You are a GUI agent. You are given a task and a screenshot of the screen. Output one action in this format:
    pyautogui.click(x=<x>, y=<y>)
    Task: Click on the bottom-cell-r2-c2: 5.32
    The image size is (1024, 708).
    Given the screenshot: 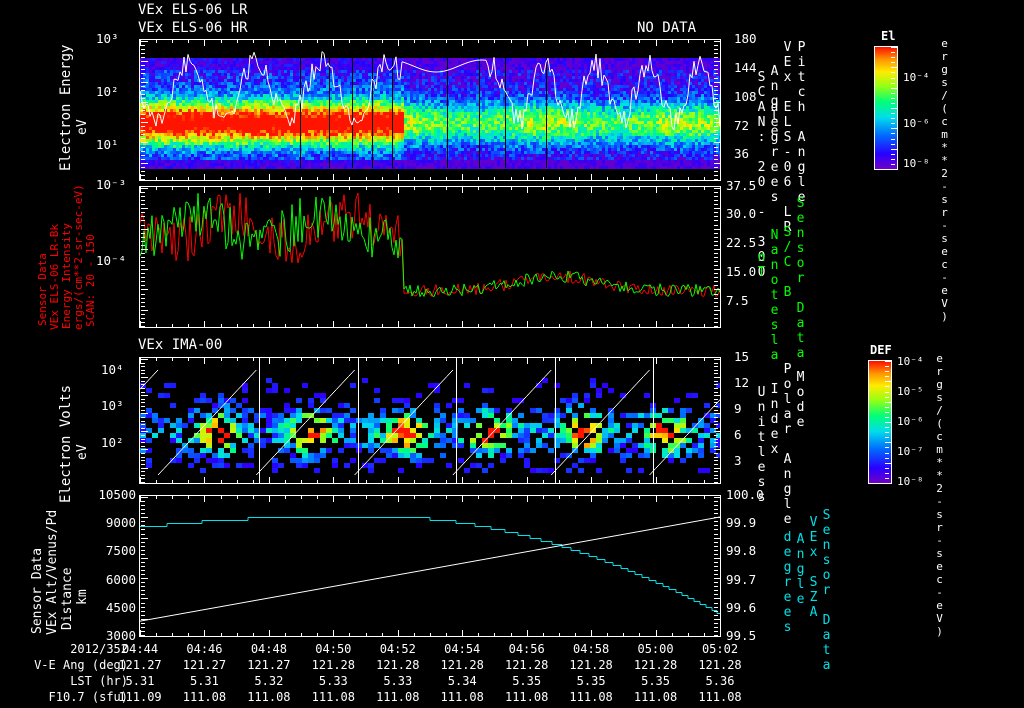 What is the action you would take?
    pyautogui.click(x=269, y=681)
    